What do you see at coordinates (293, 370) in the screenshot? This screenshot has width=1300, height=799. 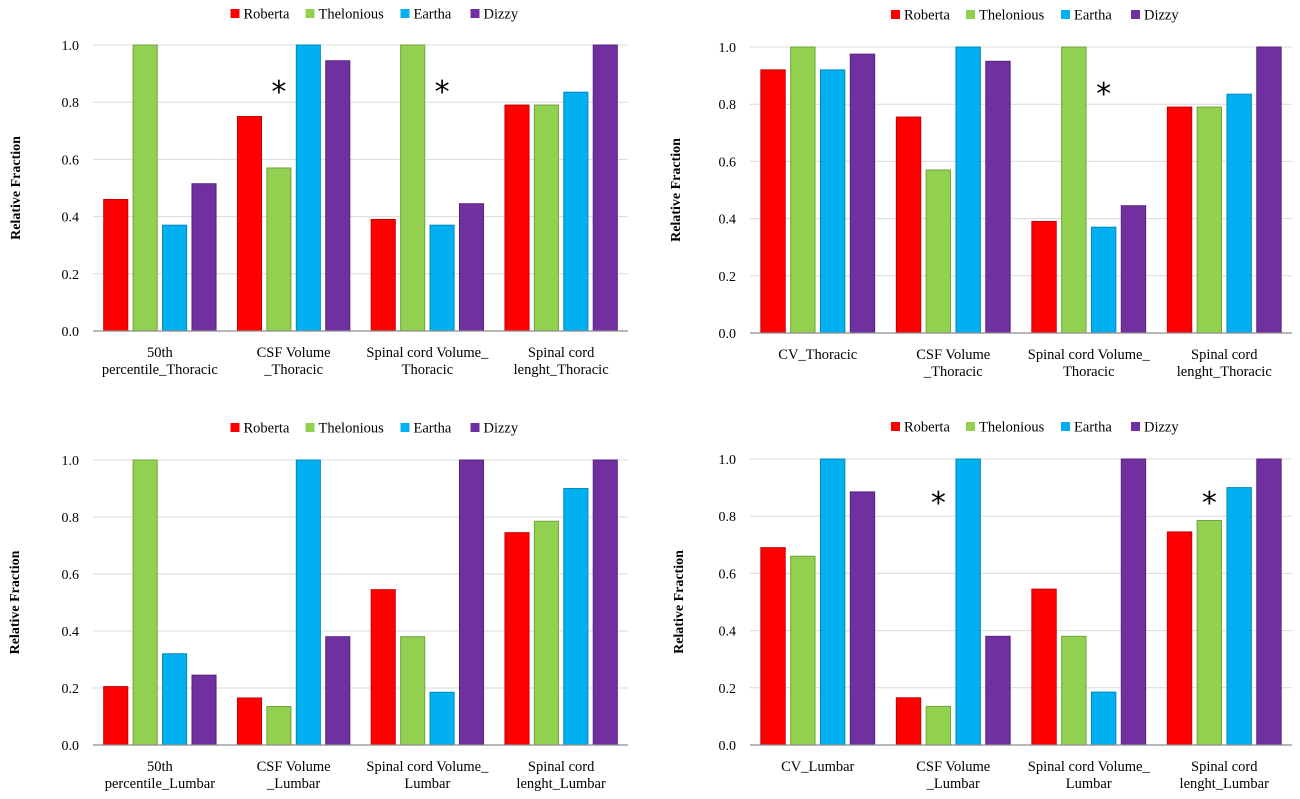 I see `x-category-label: _Thoracic` at bounding box center [293, 370].